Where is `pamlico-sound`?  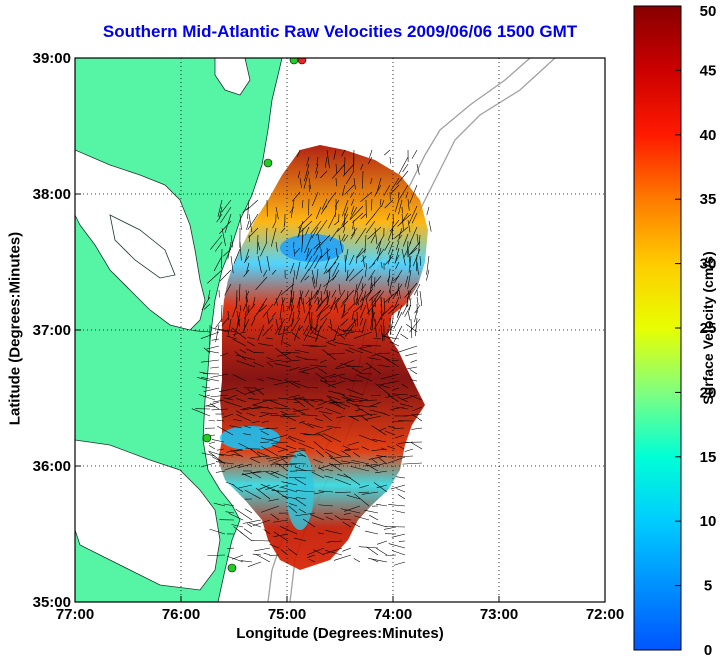
pamlico-sound is located at coordinates (148, 515).